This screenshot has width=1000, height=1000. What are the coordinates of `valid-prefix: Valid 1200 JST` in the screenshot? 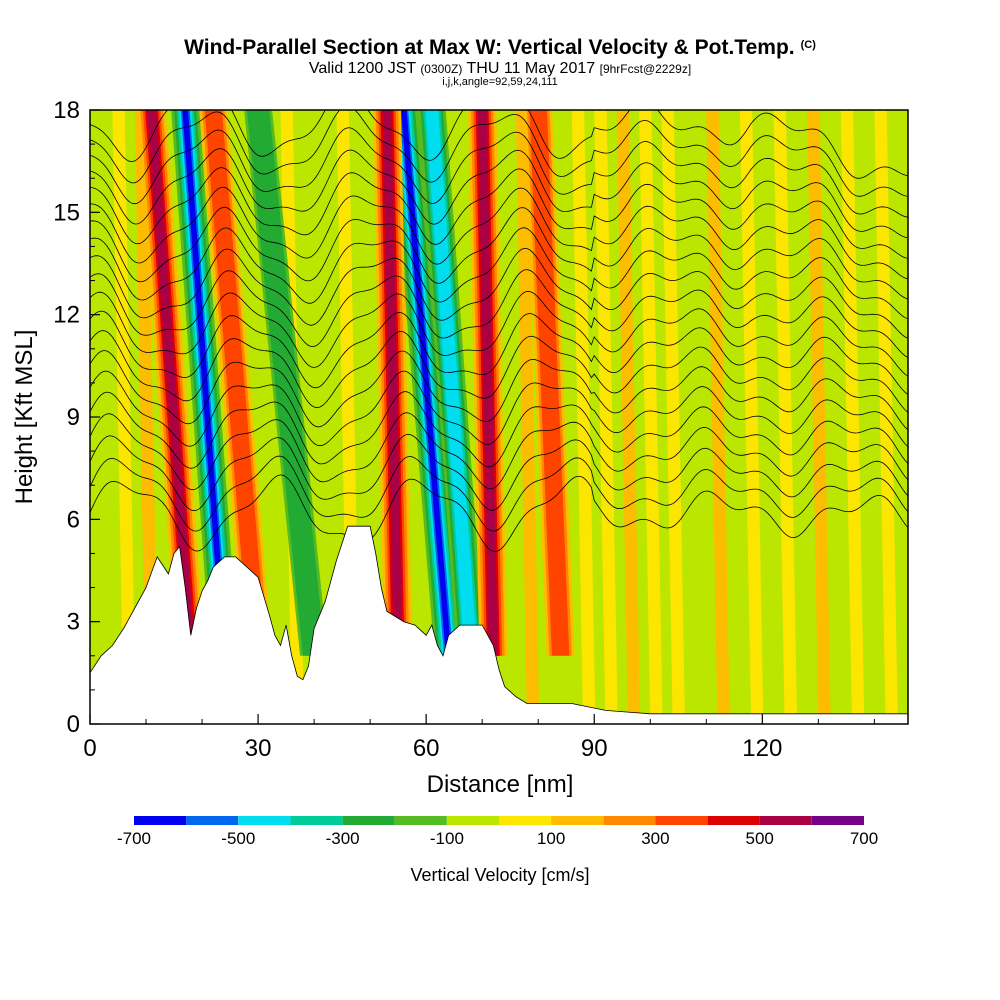 It's located at (362, 68).